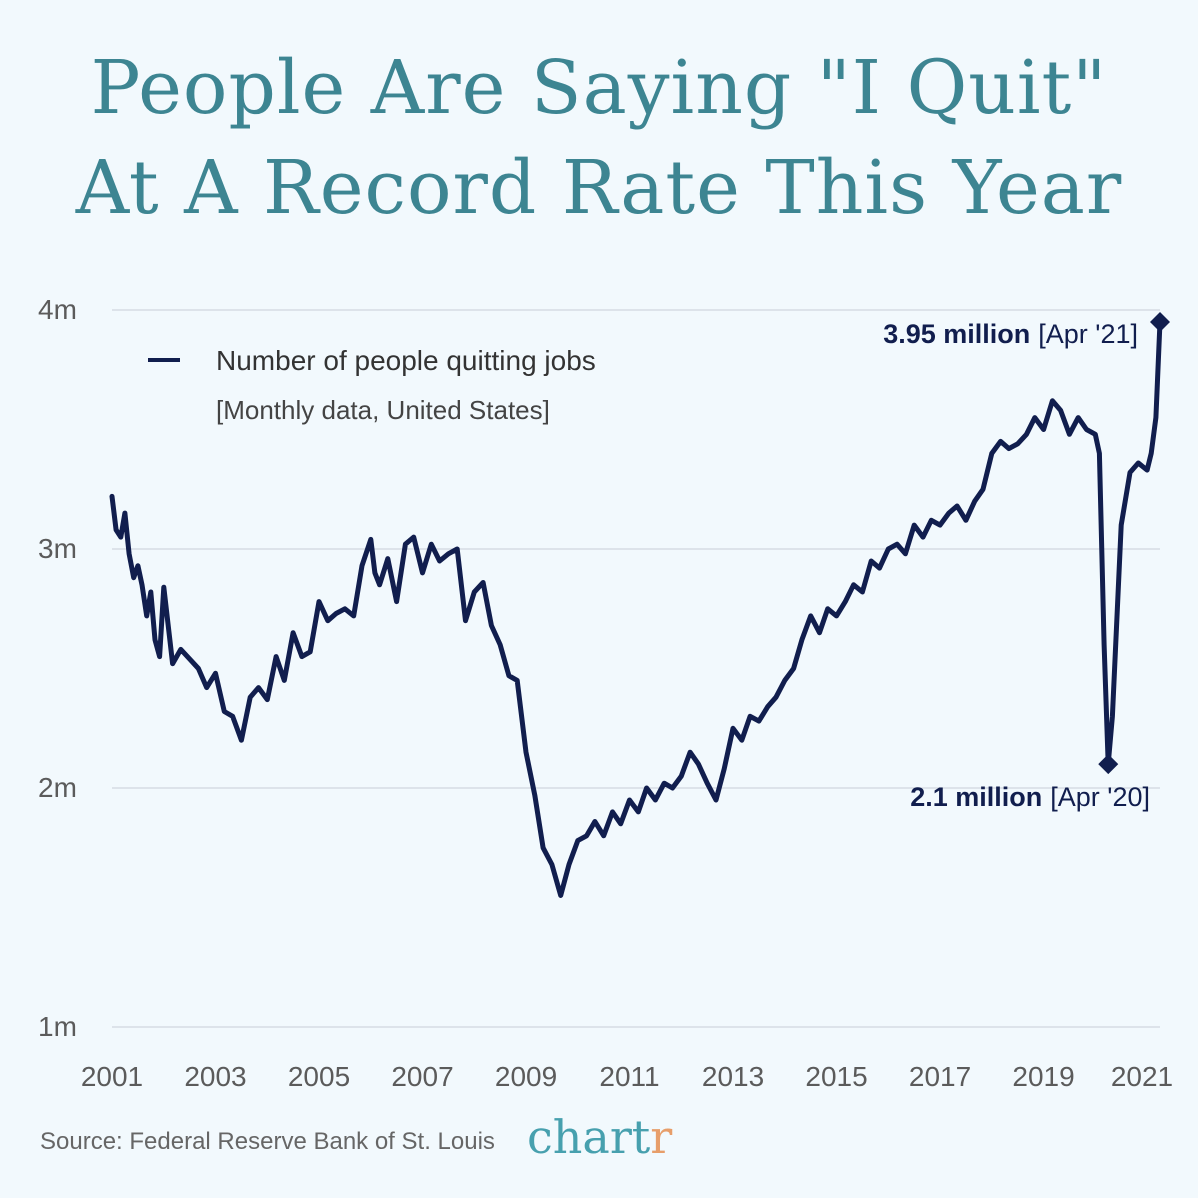 The width and height of the screenshot is (1198, 1198). I want to click on x-tick-label: 2011, so click(629, 1076).